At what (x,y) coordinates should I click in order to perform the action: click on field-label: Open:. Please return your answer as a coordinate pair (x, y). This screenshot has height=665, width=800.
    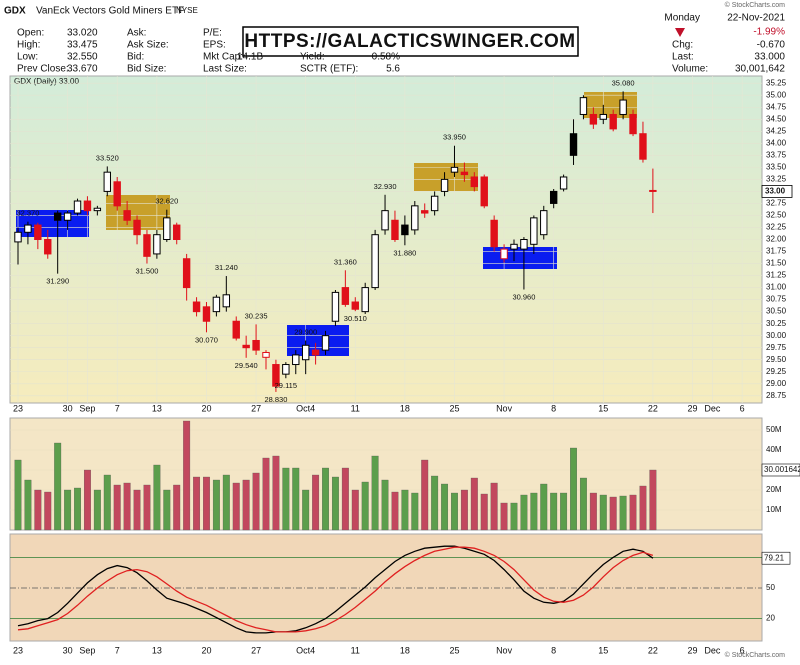
    Looking at the image, I should click on (30, 33).